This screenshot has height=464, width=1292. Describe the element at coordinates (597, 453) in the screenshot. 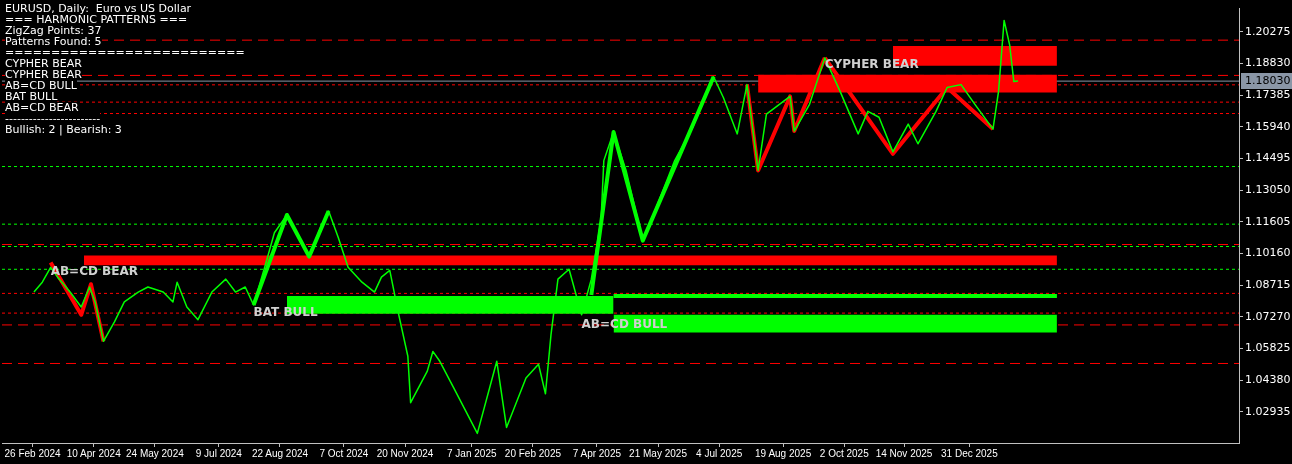

I see `x-tick-label: 7 Apr 2025` at that location.